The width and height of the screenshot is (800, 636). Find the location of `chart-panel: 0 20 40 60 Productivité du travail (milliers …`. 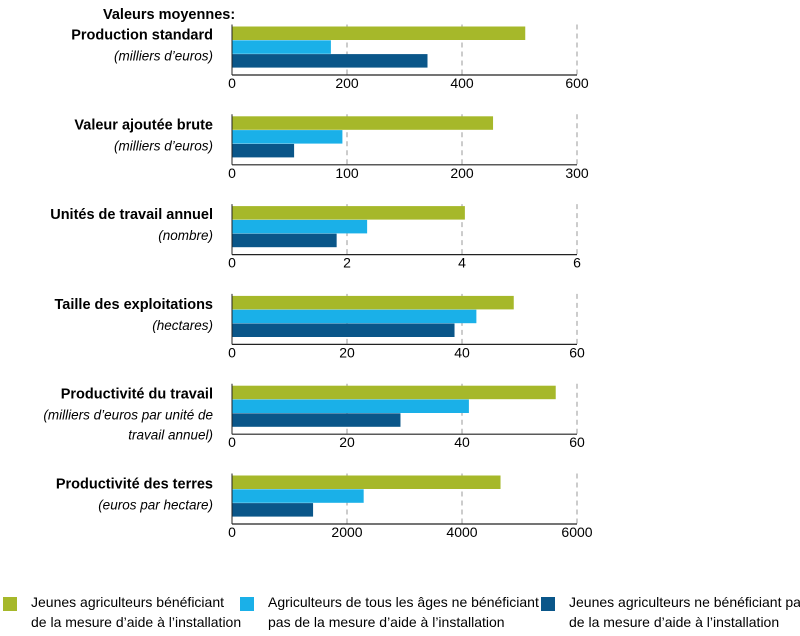

chart-panel: 0 20 40 60 Productivité du travail (milliers … is located at coordinates (314, 416).